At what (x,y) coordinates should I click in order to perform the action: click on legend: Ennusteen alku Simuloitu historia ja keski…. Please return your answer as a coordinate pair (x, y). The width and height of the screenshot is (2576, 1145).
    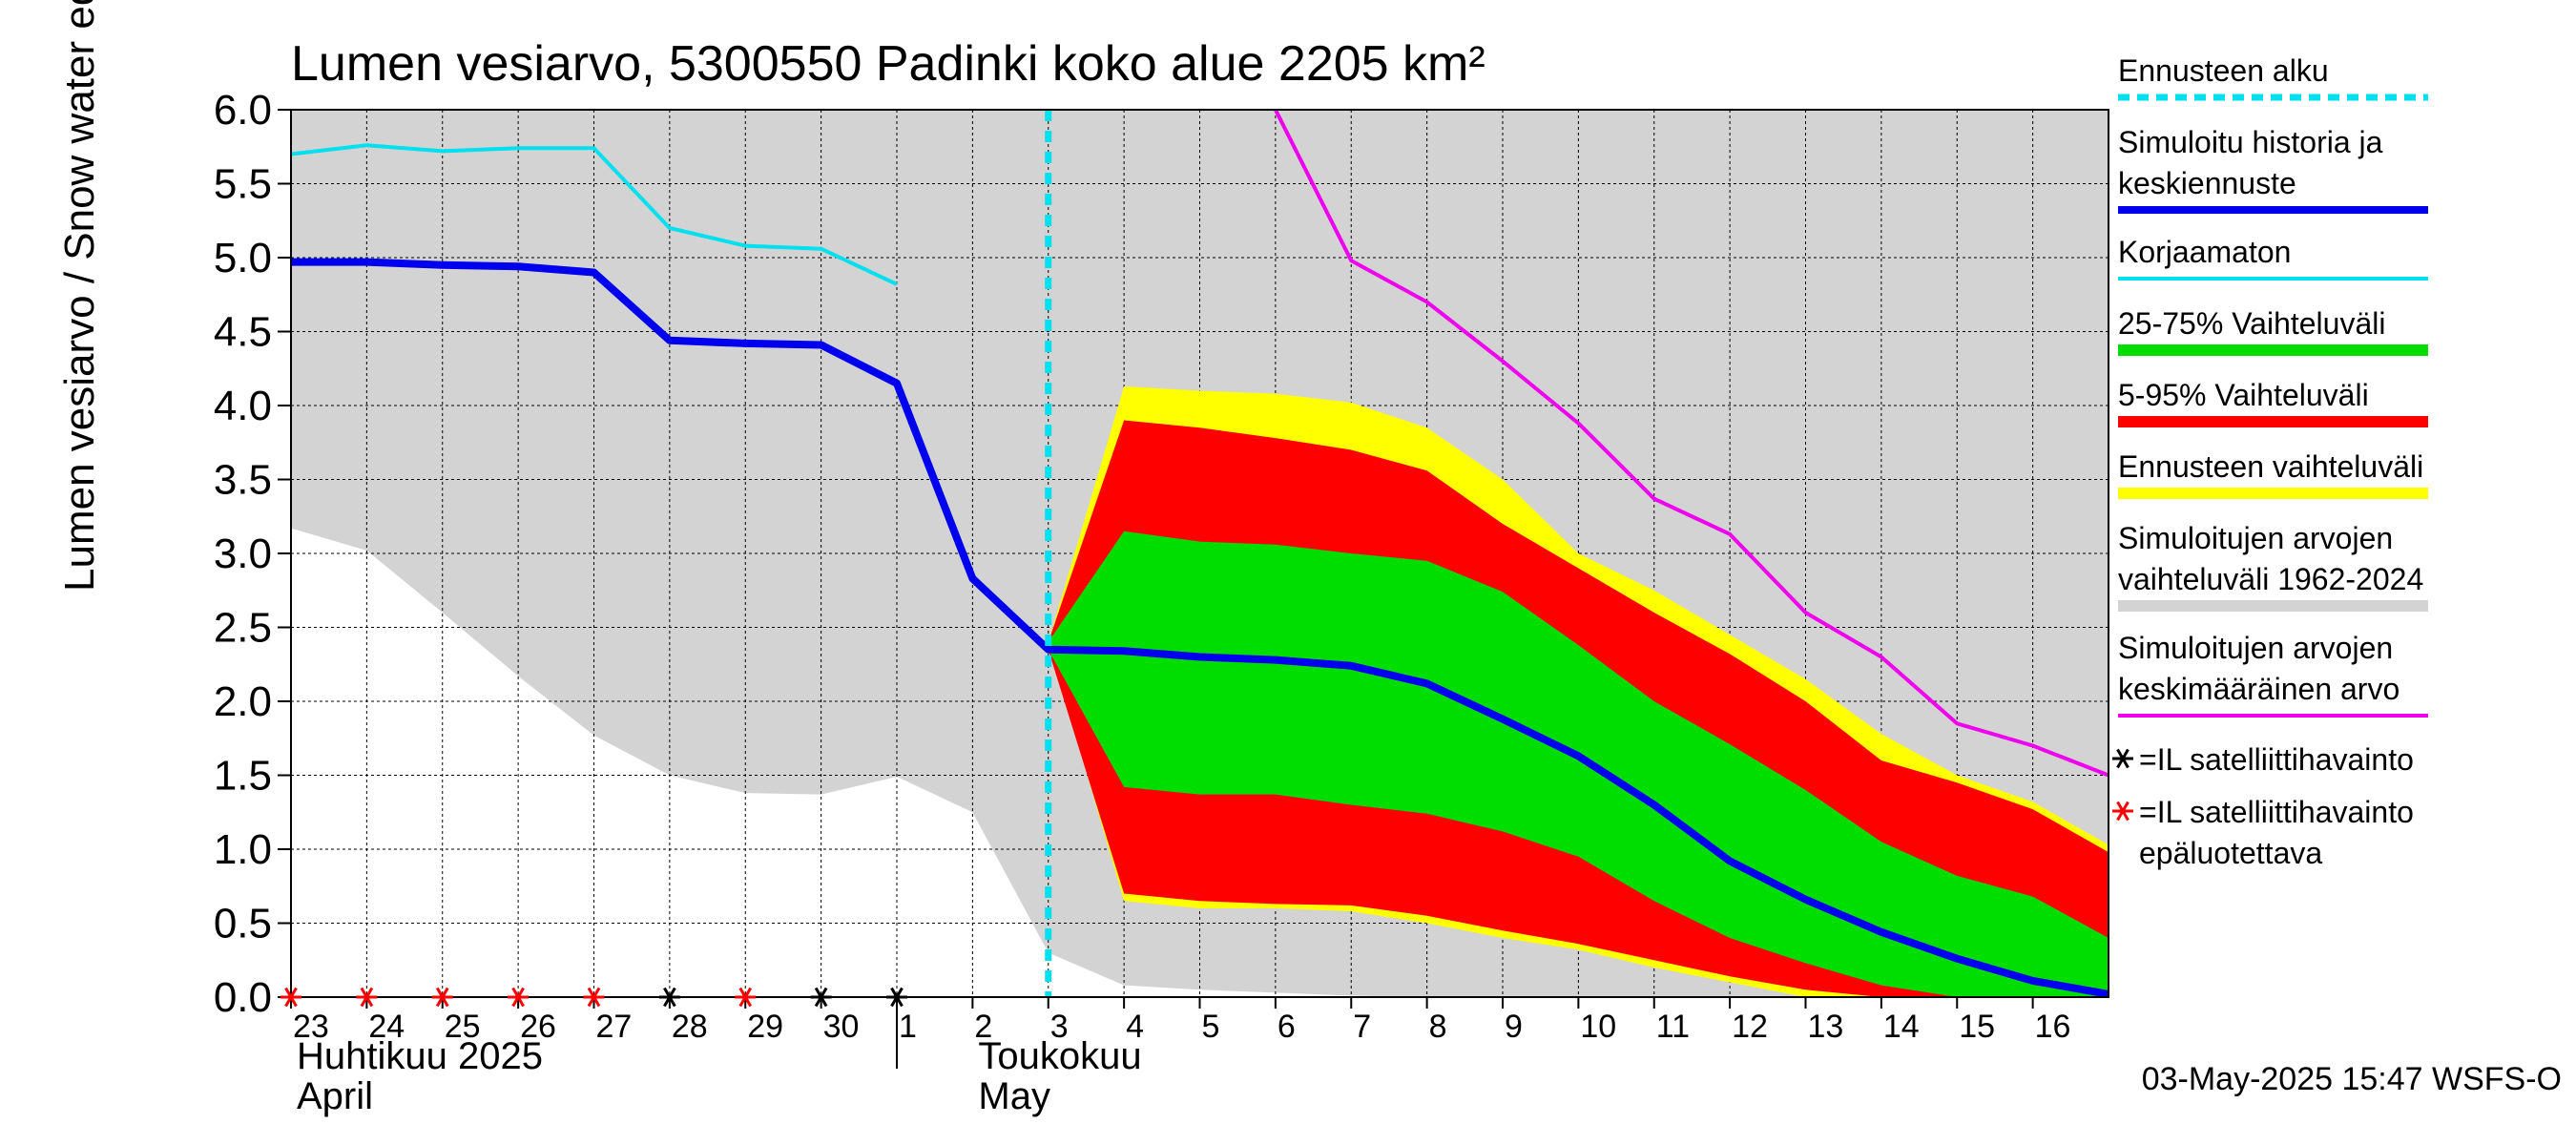
    Looking at the image, I should click on (2270, 461).